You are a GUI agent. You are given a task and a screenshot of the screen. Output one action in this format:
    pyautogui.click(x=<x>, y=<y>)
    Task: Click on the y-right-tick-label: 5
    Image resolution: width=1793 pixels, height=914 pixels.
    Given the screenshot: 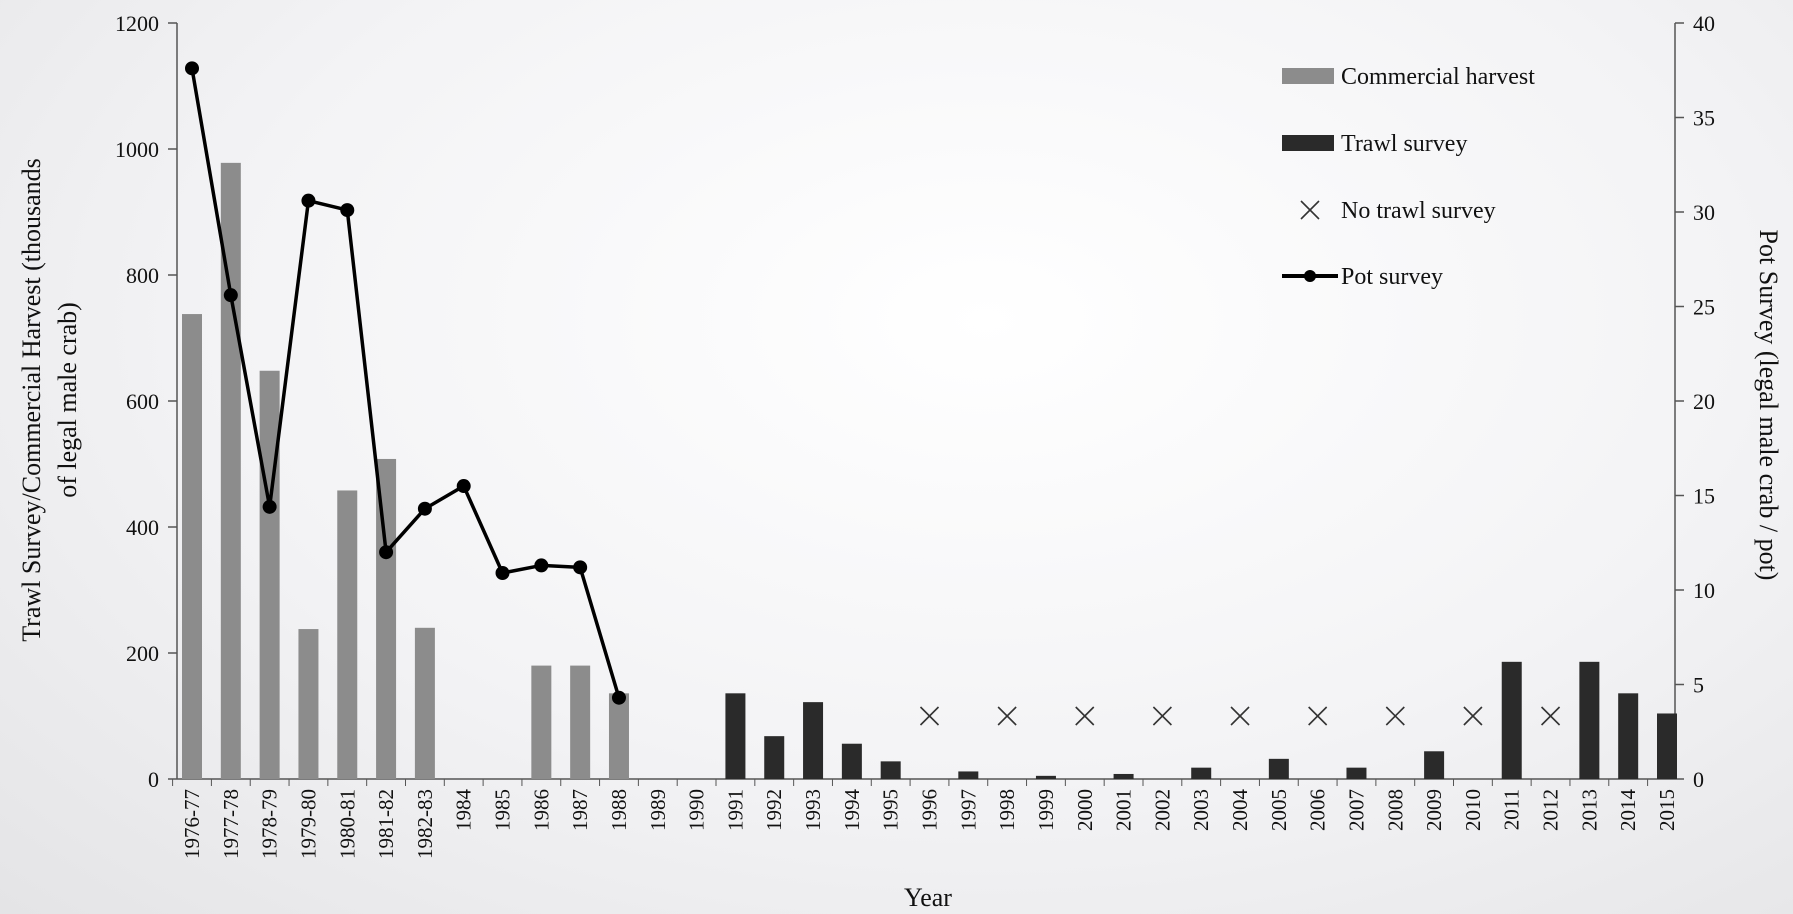 What is the action you would take?
    pyautogui.click(x=1698, y=685)
    